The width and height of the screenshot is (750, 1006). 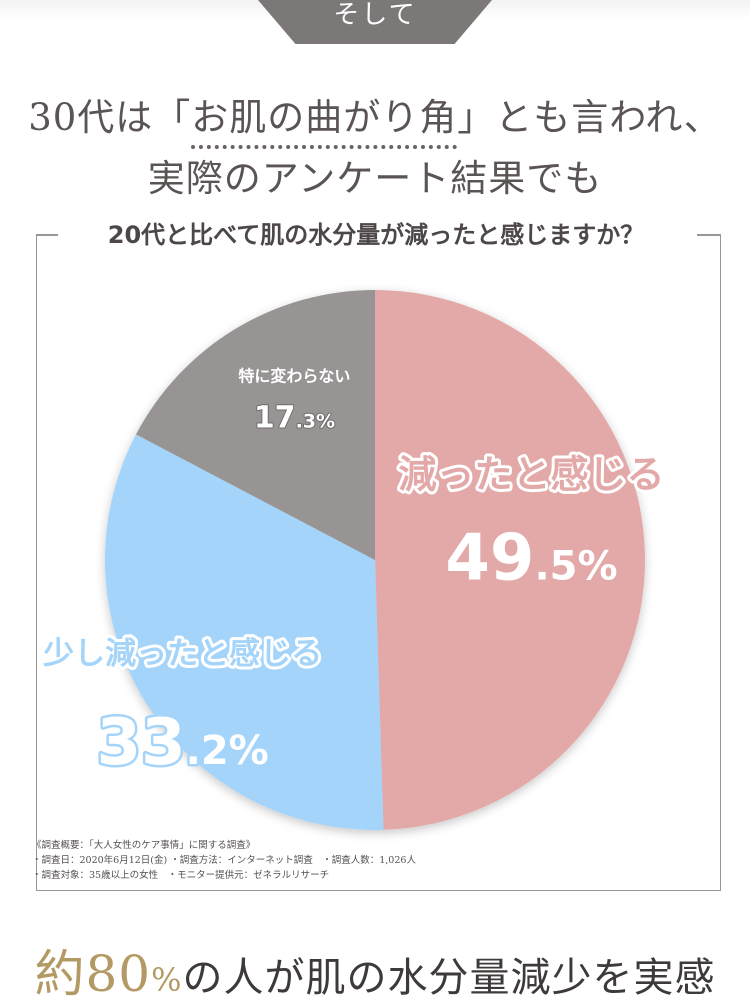 I want to click on frame-top-left, so click(x=47, y=235).